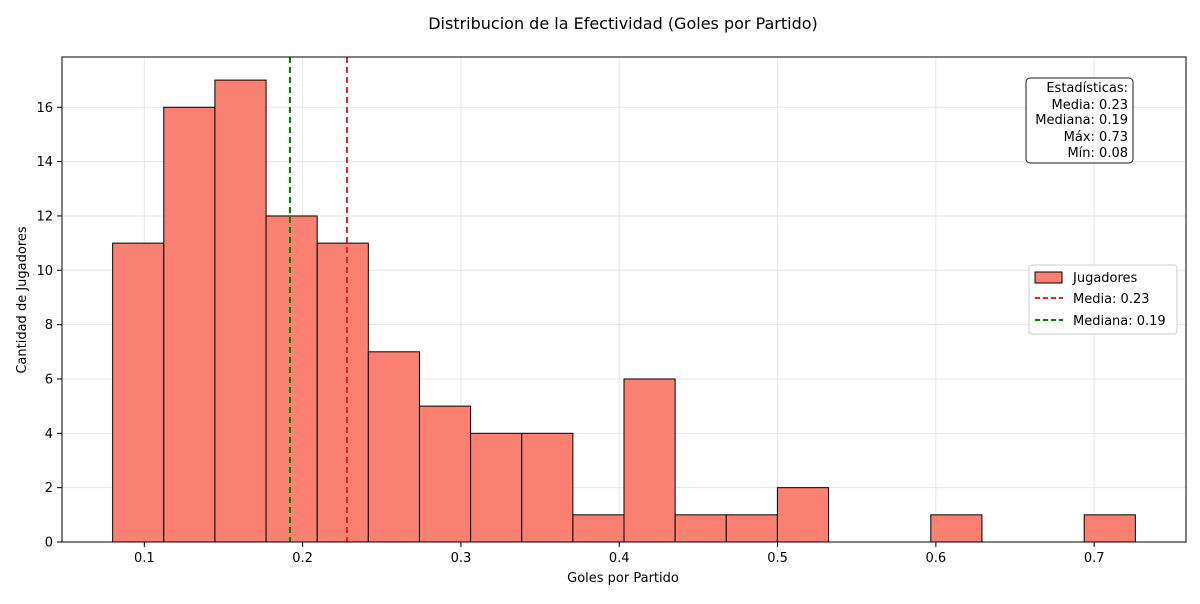 The image size is (1200, 604). Describe the element at coordinates (44, 108) in the screenshot. I see `y-tick-label: 16` at that location.